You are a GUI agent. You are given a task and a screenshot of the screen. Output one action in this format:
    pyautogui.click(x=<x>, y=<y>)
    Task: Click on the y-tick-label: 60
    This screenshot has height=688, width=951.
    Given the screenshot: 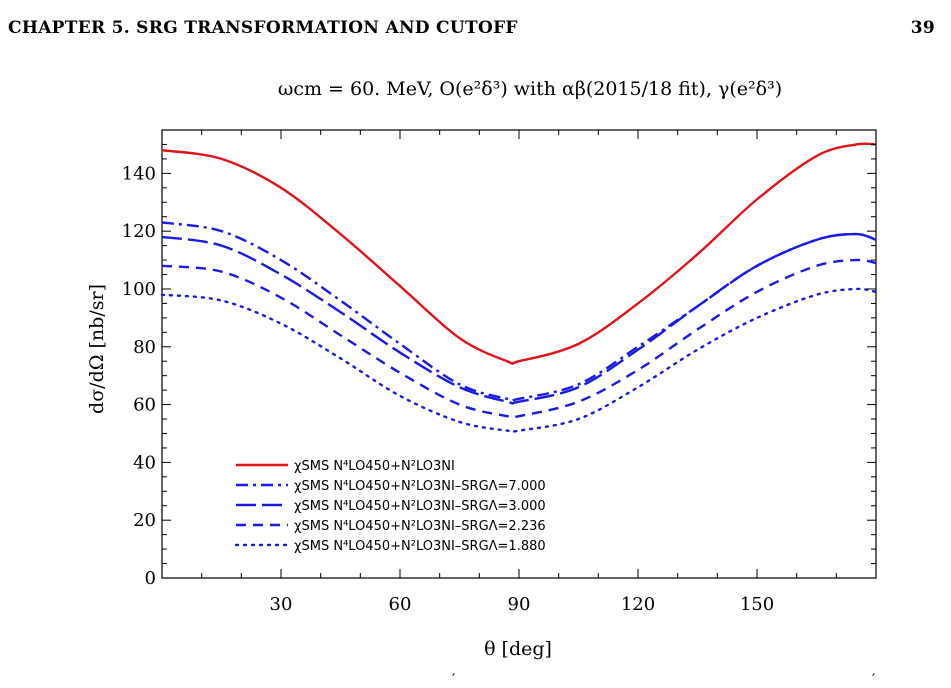 What is the action you would take?
    pyautogui.click(x=144, y=405)
    